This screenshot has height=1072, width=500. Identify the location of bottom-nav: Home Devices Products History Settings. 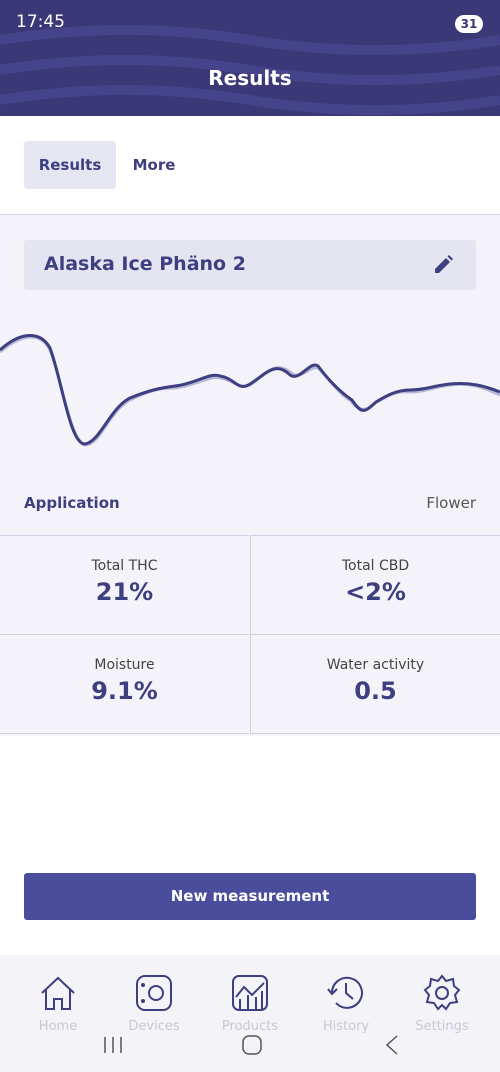
(250, 1013).